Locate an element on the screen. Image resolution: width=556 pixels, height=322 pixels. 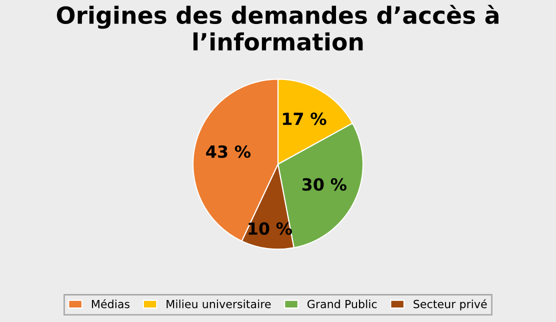
legend-label: Secteur privé is located at coordinates (450, 304).